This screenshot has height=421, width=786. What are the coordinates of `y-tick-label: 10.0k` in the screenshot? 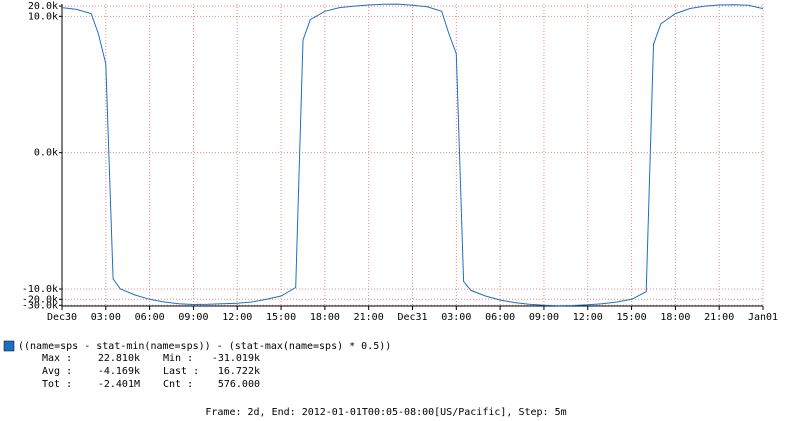 It's located at (43, 16).